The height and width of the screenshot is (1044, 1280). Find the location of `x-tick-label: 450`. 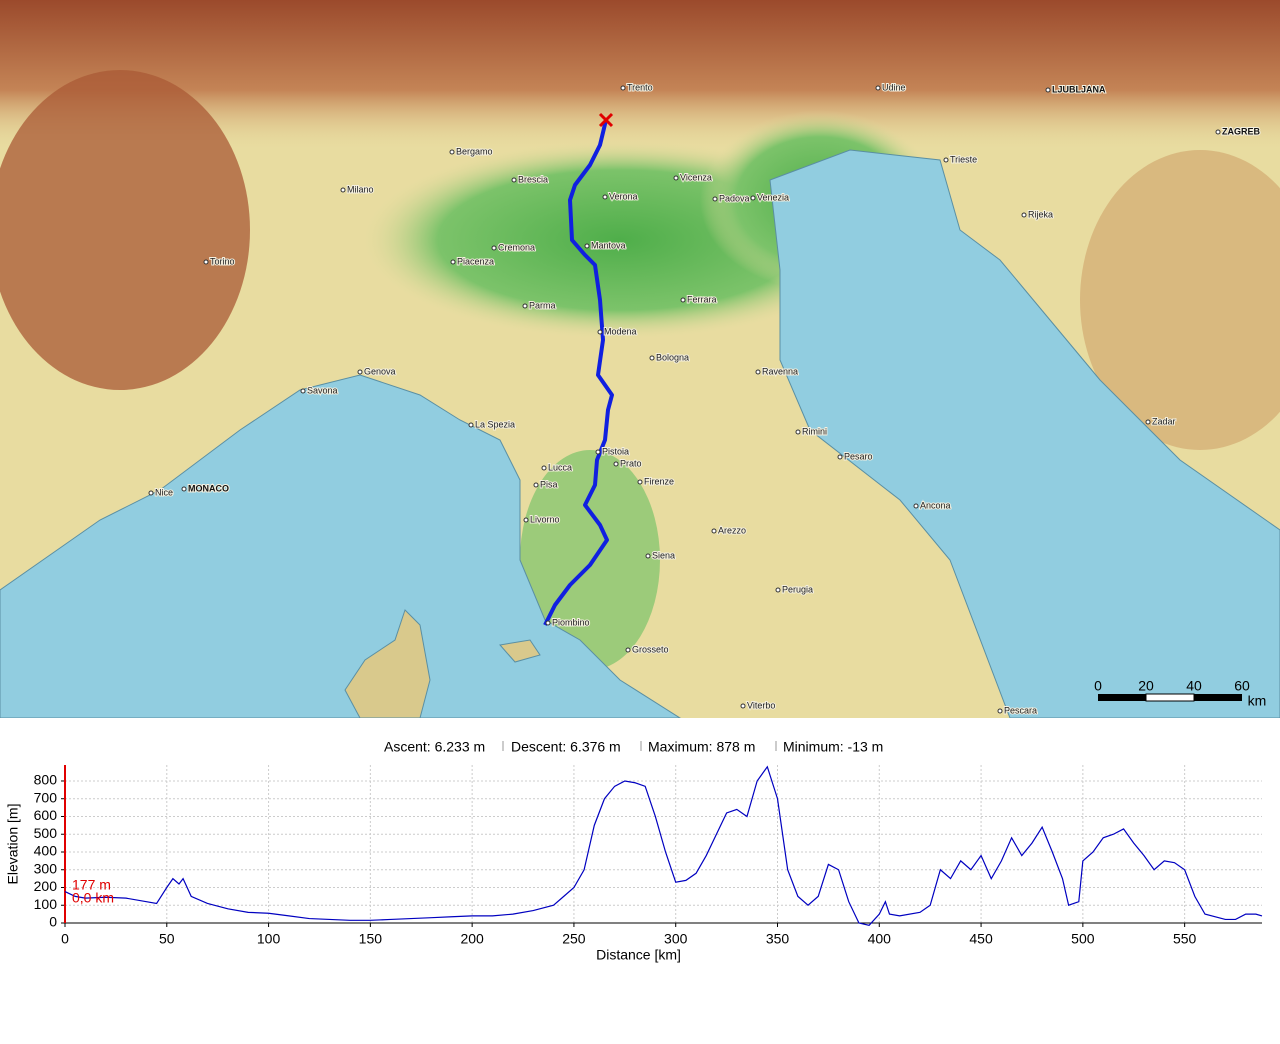

x-tick-label: 450 is located at coordinates (981, 939).